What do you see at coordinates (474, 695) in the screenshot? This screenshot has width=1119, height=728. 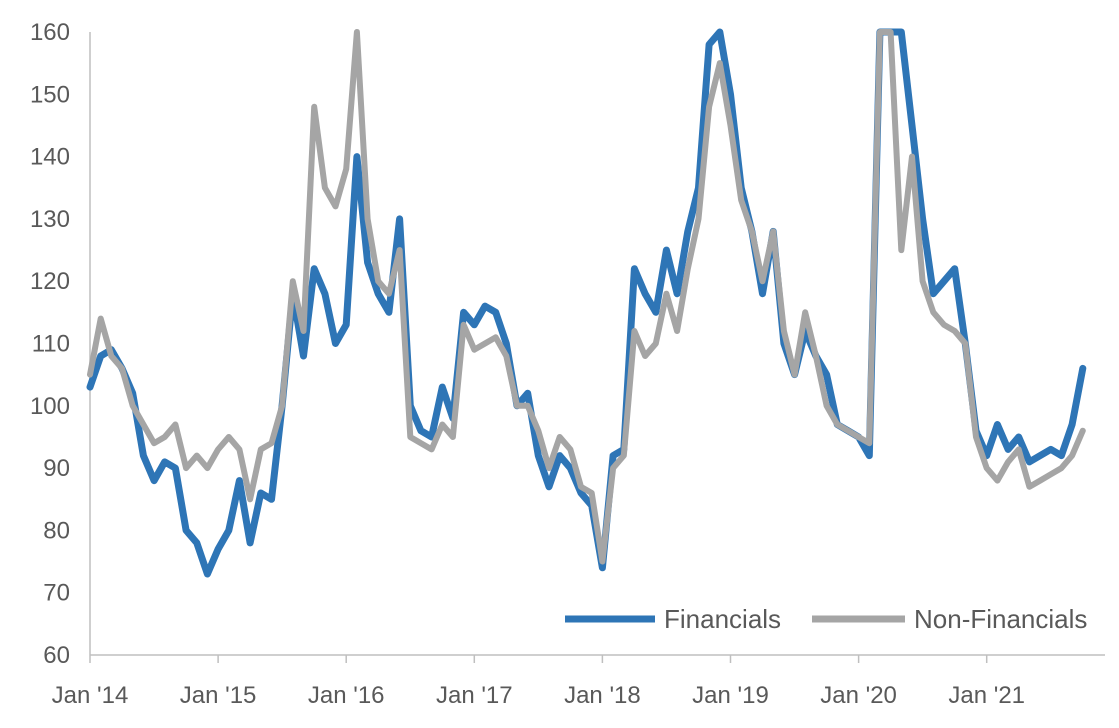 I see `x-tick-label: Jan '17` at bounding box center [474, 695].